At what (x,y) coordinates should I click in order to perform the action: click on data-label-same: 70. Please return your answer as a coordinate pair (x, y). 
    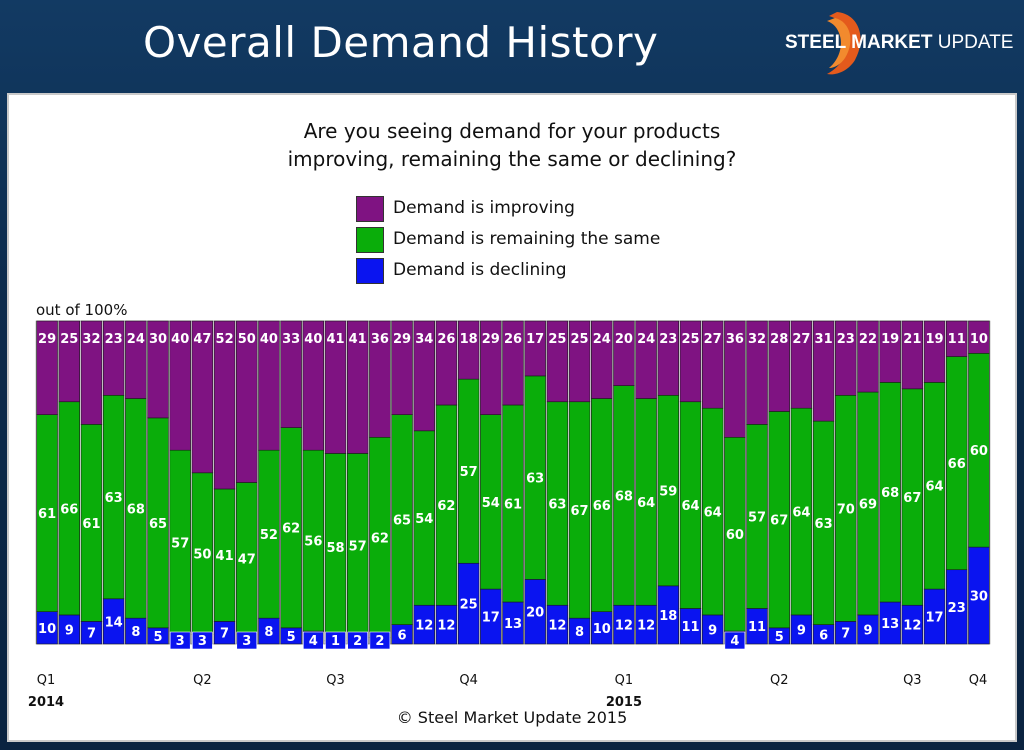
    Looking at the image, I should click on (846, 509).